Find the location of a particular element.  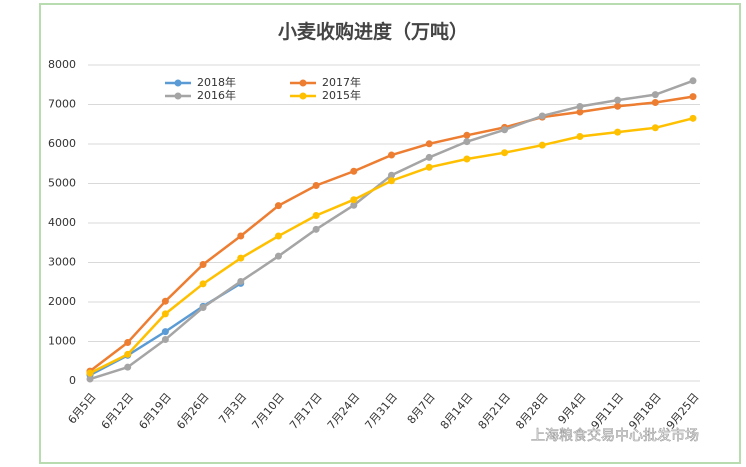

chart-title: 小麦收购进度（万吨） is located at coordinates (373, 31).